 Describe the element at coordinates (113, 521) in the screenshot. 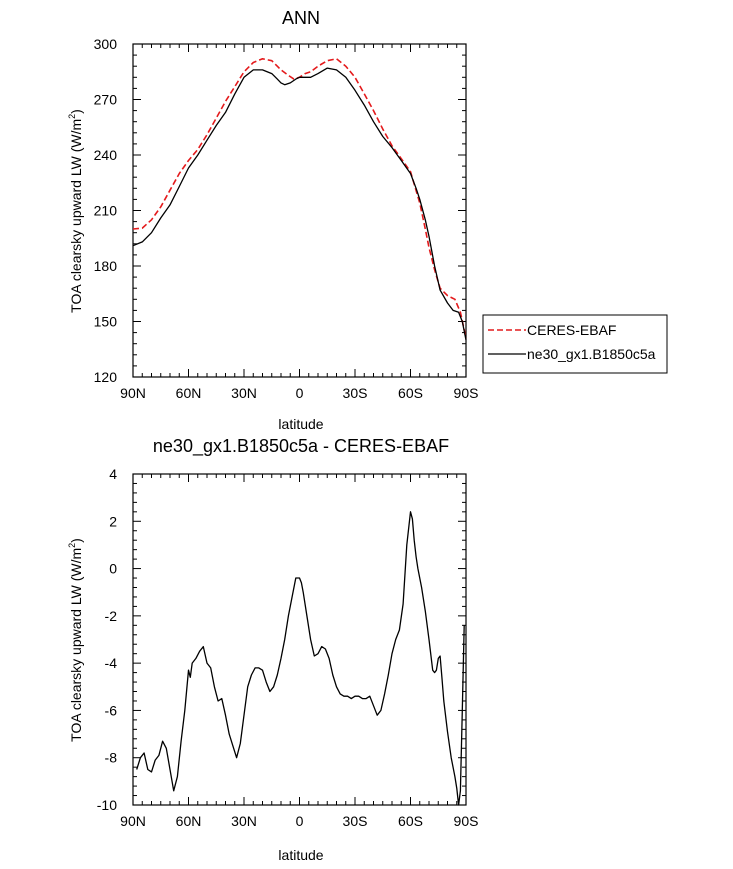

I see `y-tick-label: 2` at that location.